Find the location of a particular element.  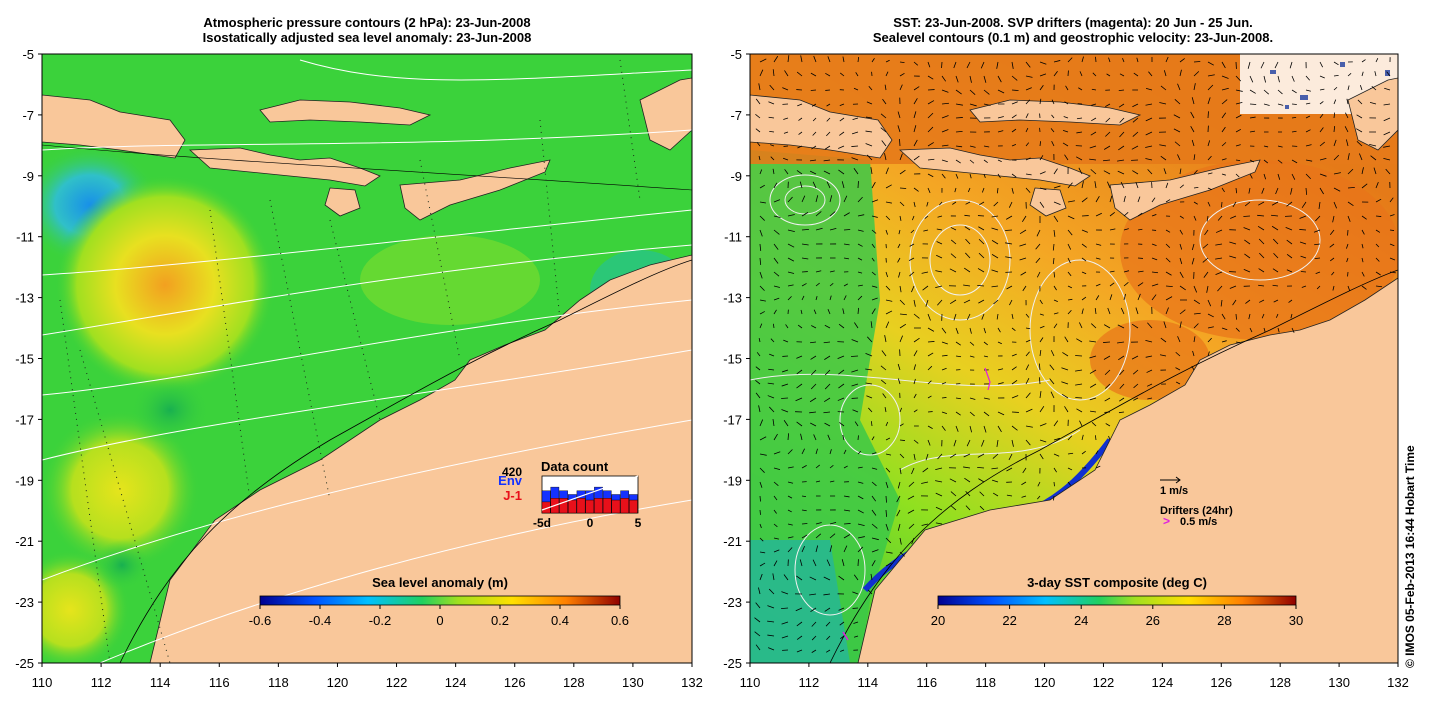

lon-tick-label: 118 is located at coordinates (985, 682).